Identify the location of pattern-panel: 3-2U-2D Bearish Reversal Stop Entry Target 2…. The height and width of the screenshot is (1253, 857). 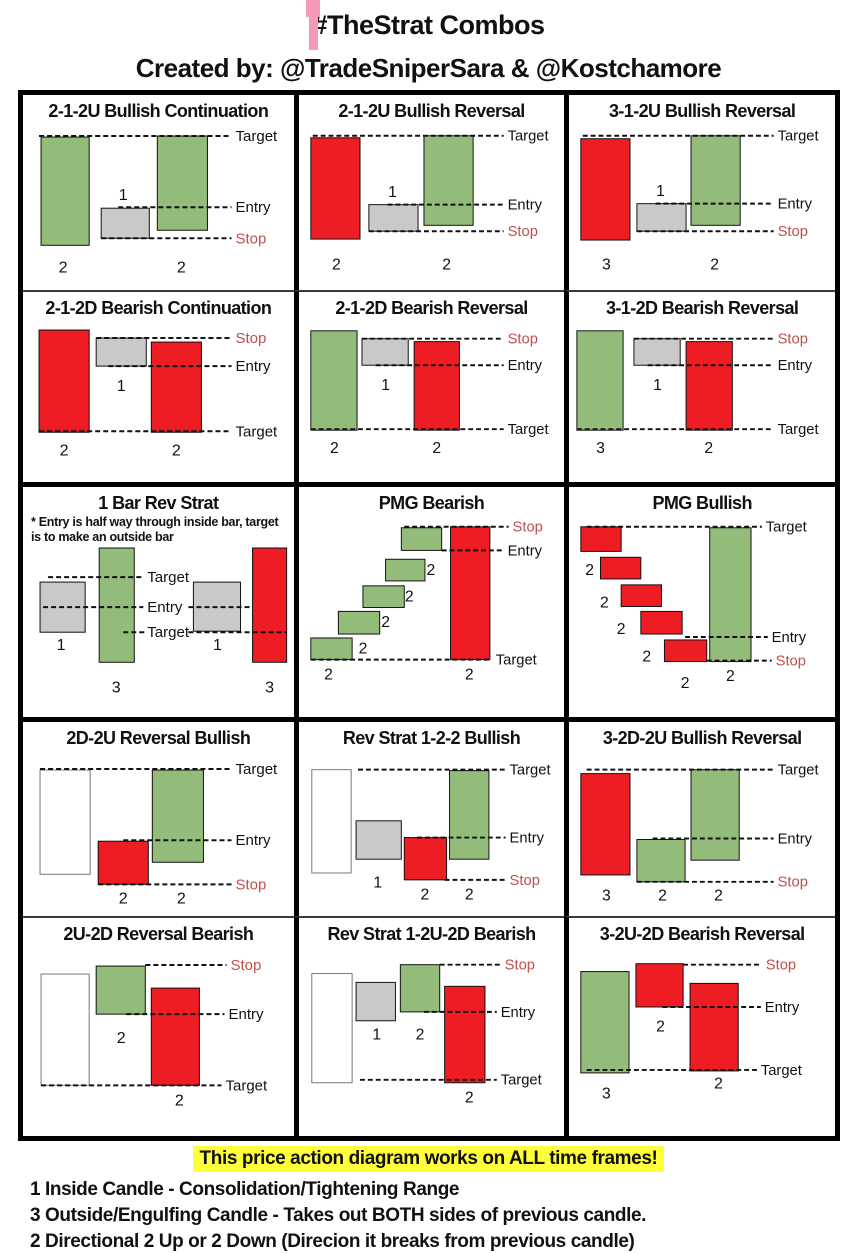
(699, 1026).